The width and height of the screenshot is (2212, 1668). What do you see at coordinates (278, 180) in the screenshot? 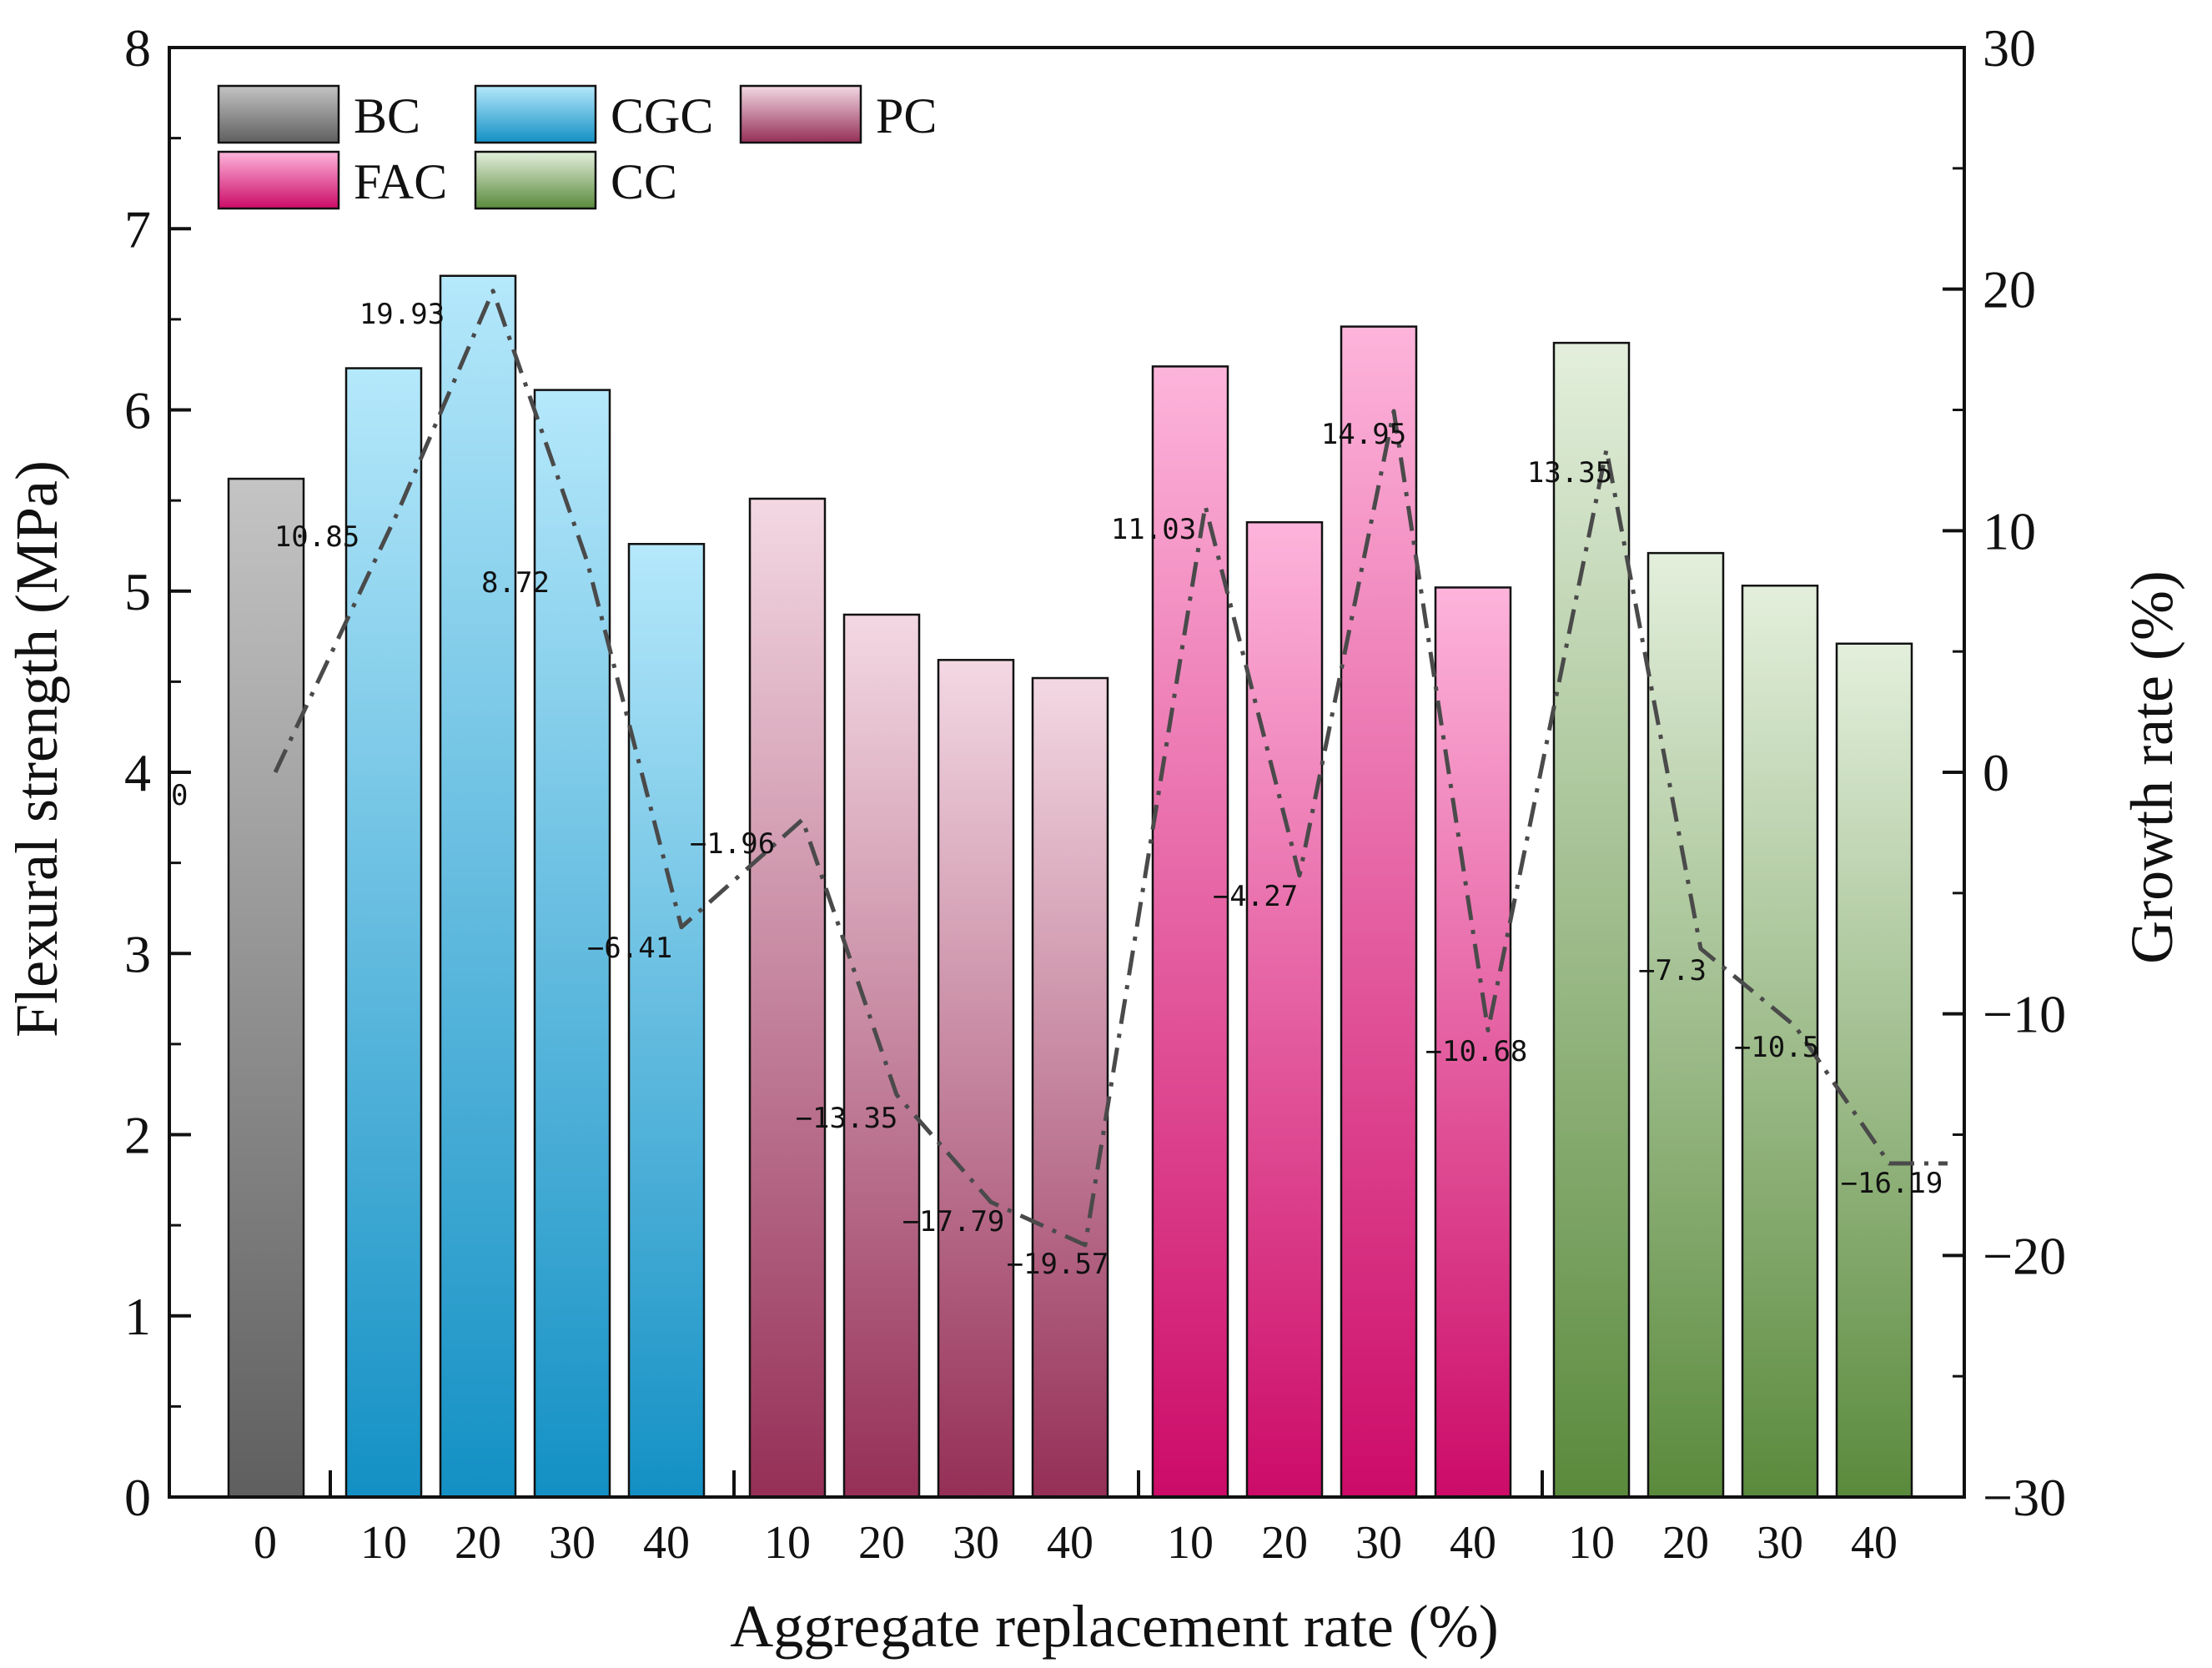
I see `legend-swatch-fac` at bounding box center [278, 180].